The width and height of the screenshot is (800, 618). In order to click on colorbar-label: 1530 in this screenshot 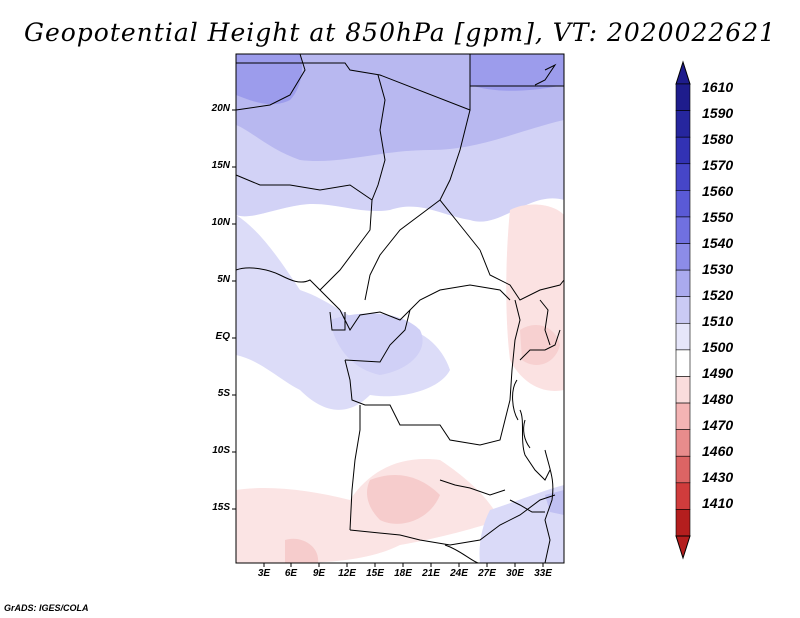, I will do `click(718, 269)`.